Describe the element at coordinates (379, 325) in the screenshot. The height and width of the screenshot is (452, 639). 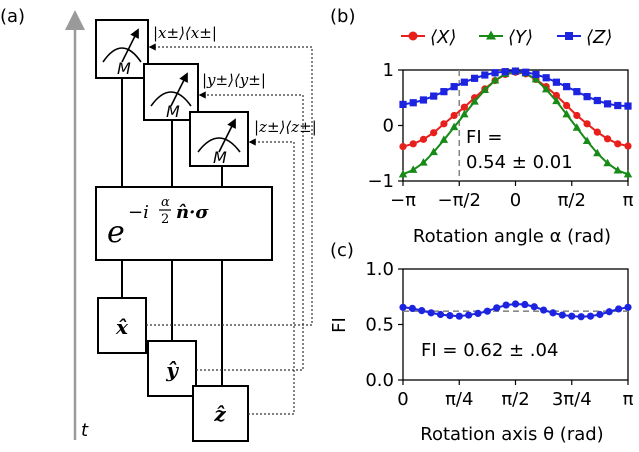
I see `panel-c-ytick-label: 0.5` at that location.